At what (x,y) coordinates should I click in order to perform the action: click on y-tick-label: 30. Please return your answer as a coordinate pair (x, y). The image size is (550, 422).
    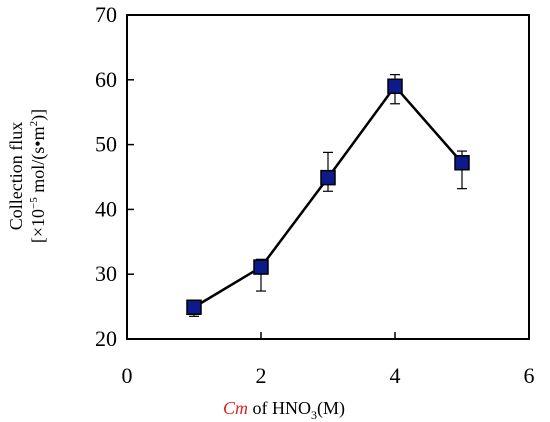
    Looking at the image, I should click on (106, 273).